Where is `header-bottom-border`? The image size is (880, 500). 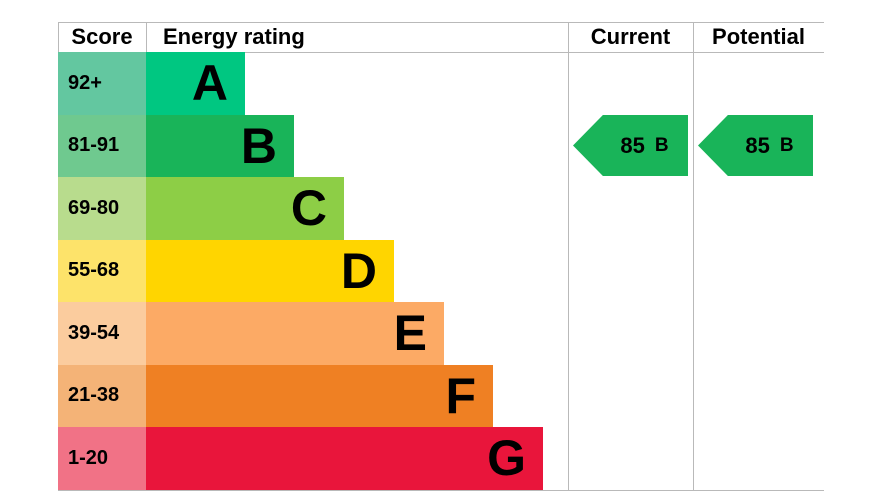 header-bottom-border is located at coordinates (441, 52).